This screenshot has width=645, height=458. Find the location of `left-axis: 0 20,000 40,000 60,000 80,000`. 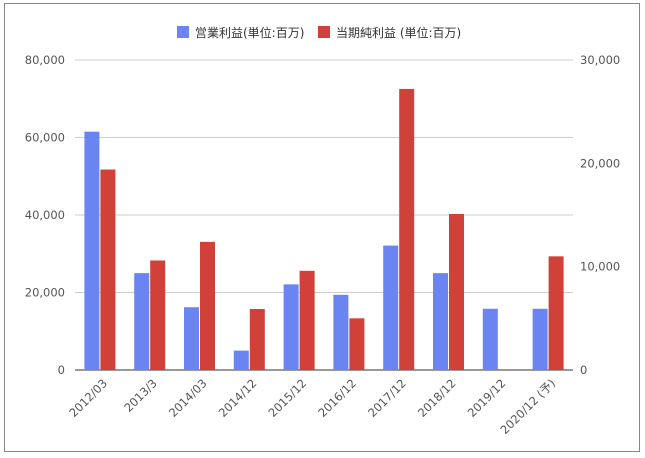

left-axis: 0 20,000 40,000 60,000 80,000 is located at coordinates (45, 215).